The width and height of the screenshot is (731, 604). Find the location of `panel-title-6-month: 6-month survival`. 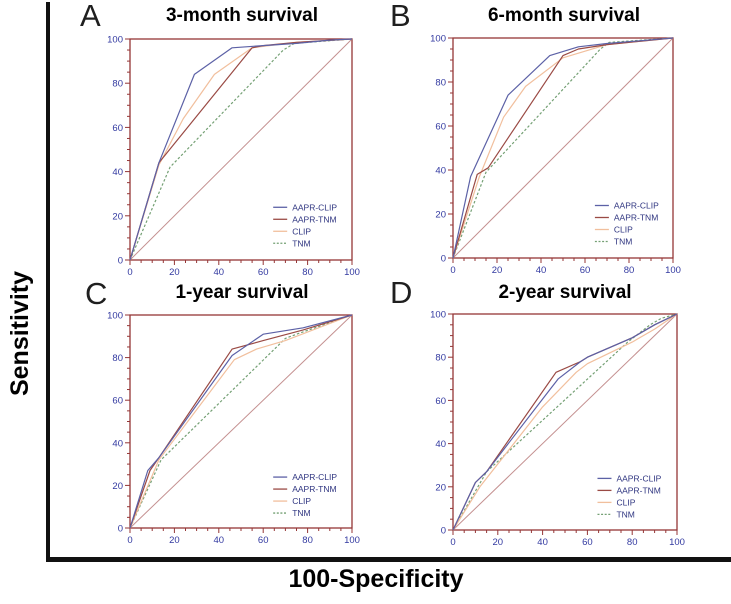

panel-title-6-month: 6-month survival is located at coordinates (564, 15).